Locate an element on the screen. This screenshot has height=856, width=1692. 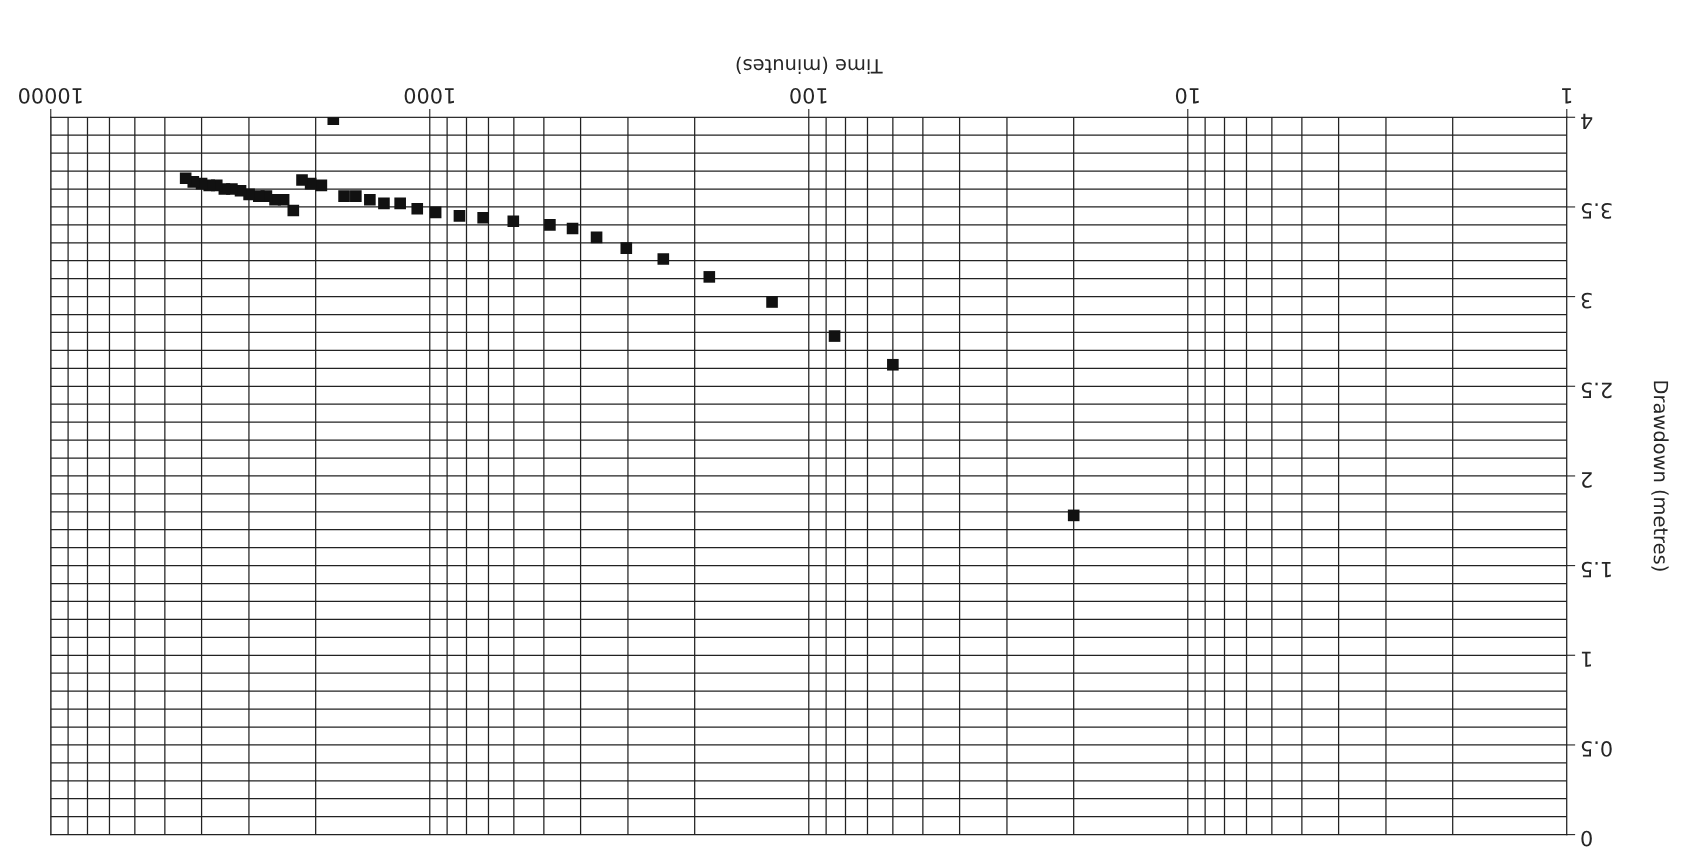
x-tick-label: 1000 is located at coordinates (429, 95).